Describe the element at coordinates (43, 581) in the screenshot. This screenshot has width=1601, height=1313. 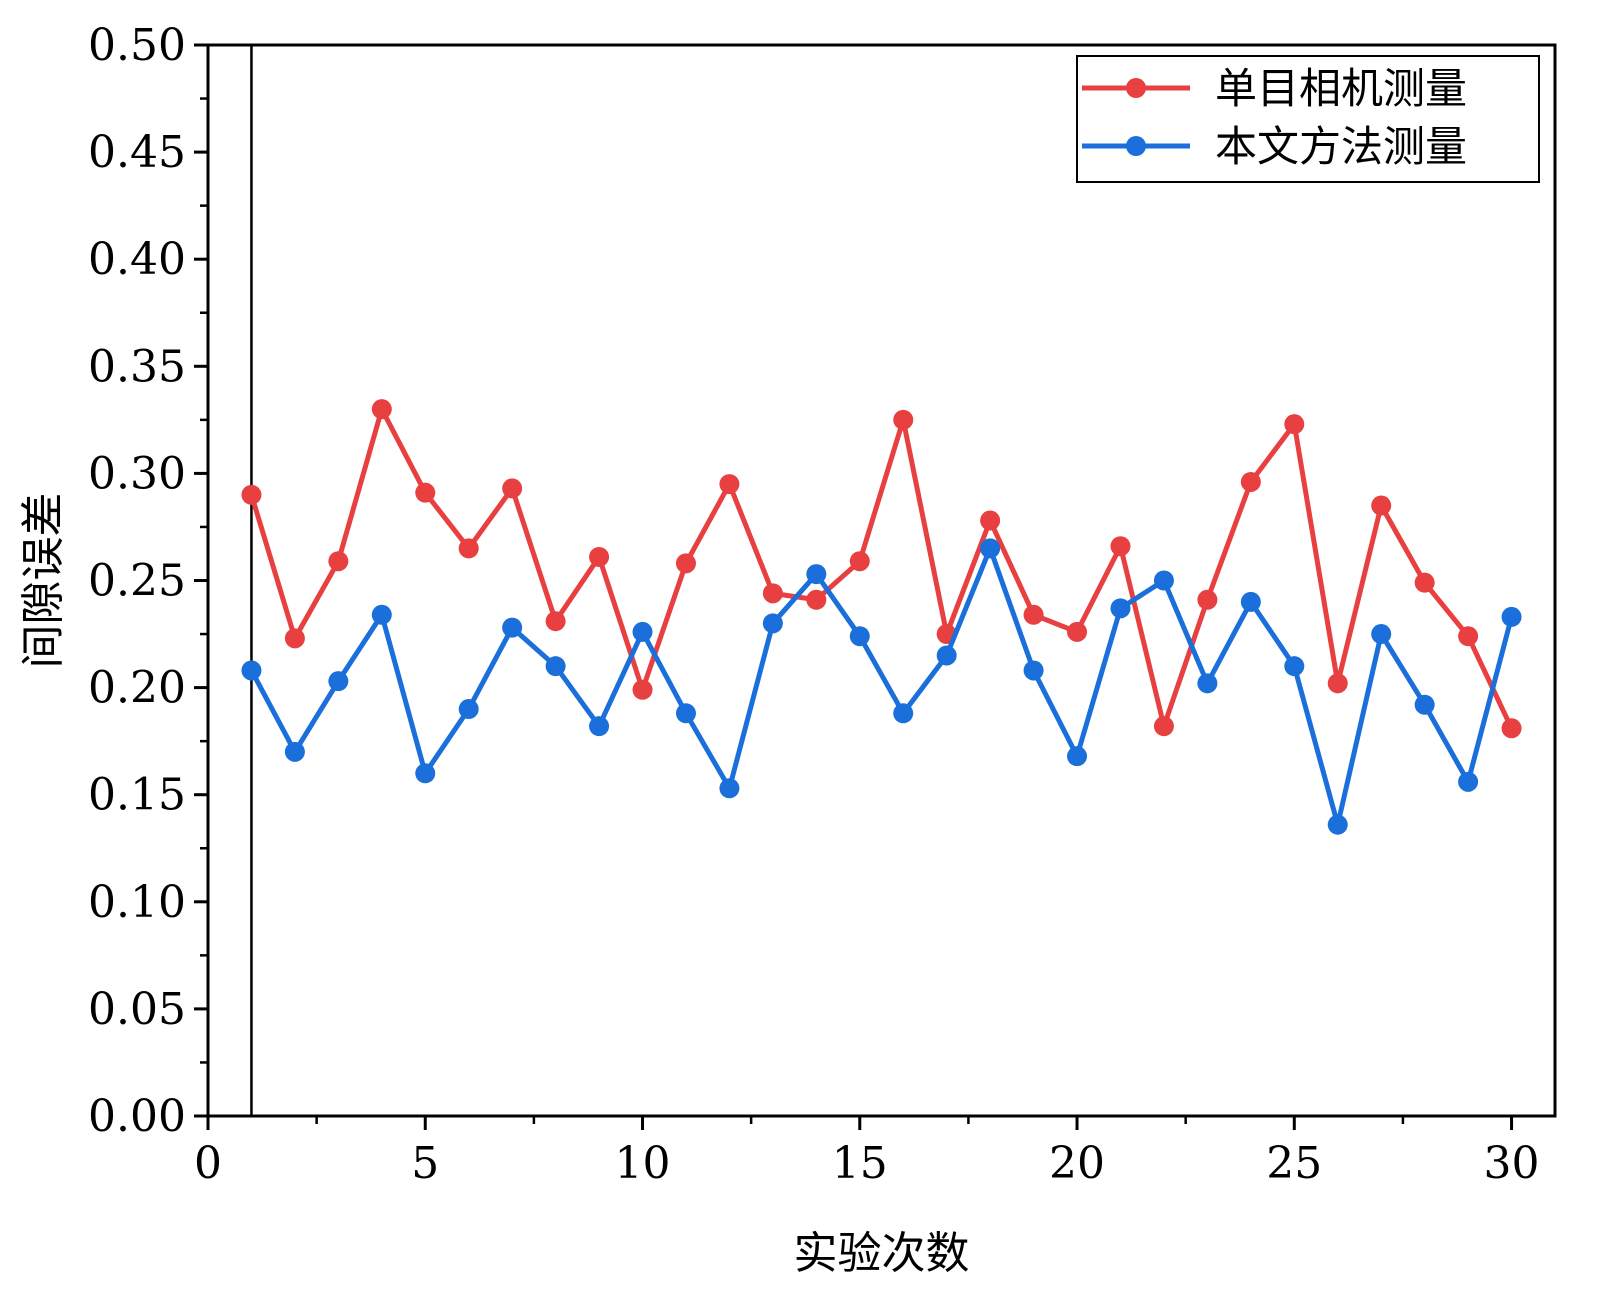
I see `y-axis-title: 间隙误差` at that location.